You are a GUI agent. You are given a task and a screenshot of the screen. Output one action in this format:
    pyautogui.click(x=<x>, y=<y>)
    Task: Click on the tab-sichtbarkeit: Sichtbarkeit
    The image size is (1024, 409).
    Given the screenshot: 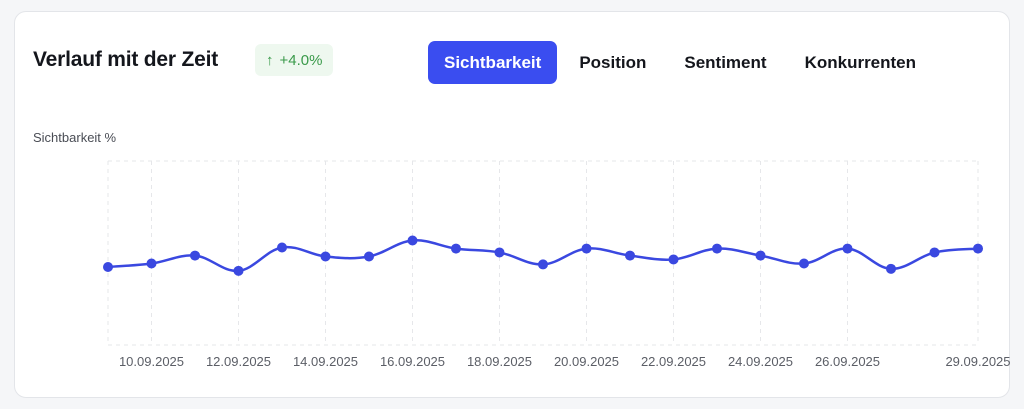 What is the action you would take?
    pyautogui.click(x=493, y=62)
    